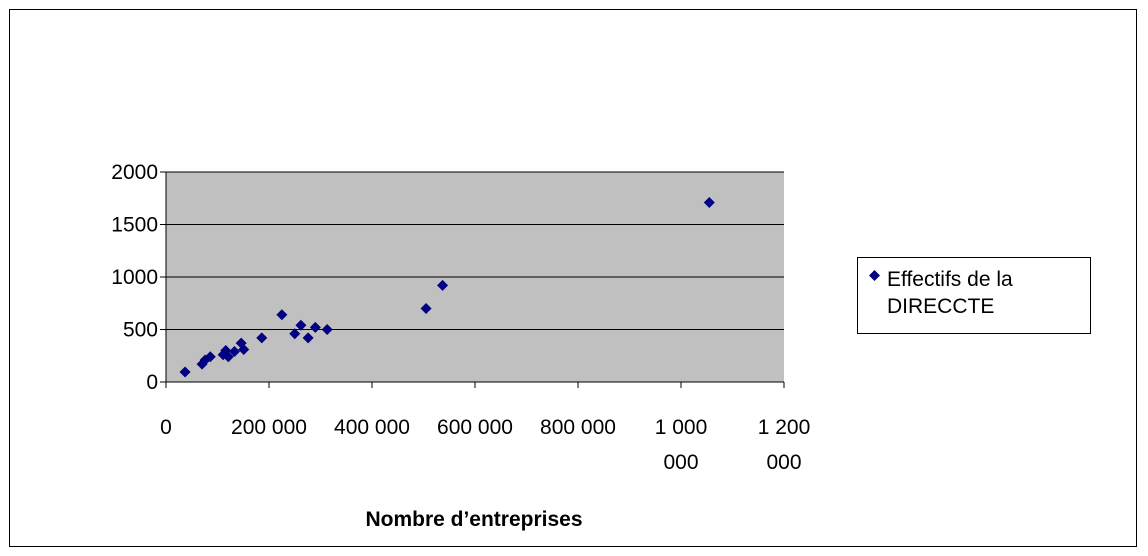 The height and width of the screenshot is (556, 1148). I want to click on x-tick-label-400000: 400 000, so click(372, 427).